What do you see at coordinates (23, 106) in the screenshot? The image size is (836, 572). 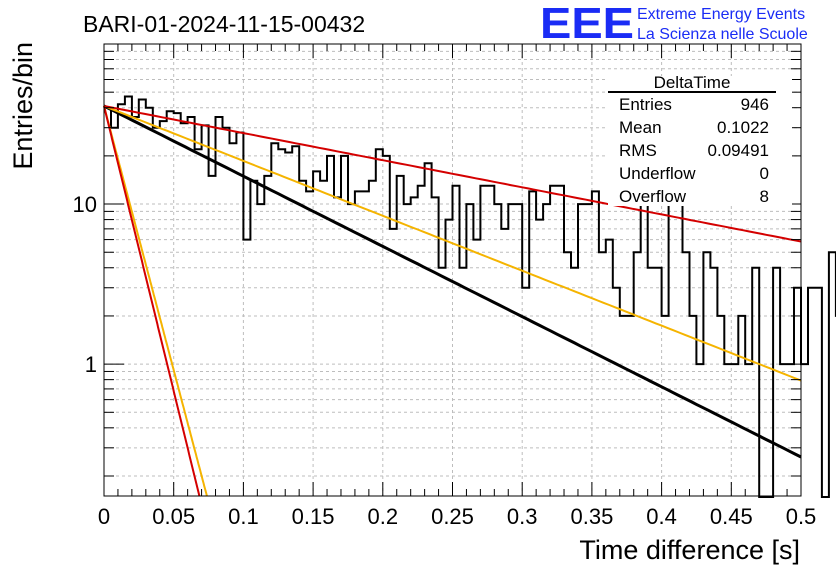 I see `y-axis-label: Entries/bin` at bounding box center [23, 106].